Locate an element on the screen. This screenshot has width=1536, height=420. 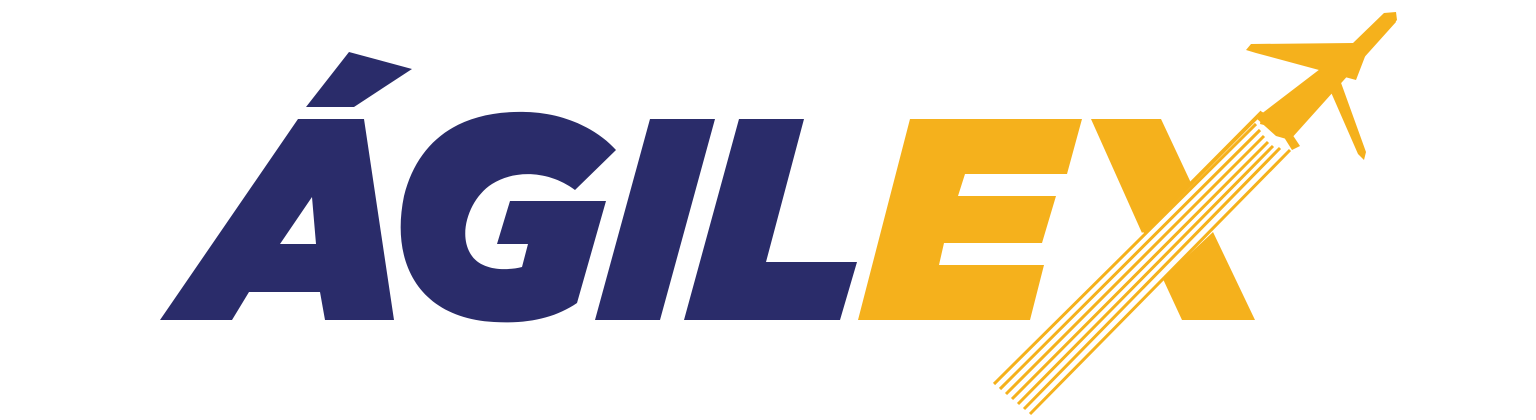
letter-a is located at coordinates (277, 219).